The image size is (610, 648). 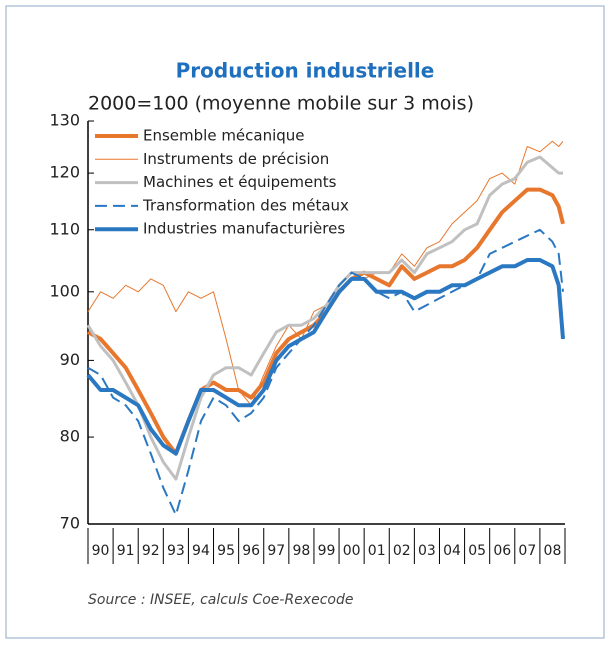 What do you see at coordinates (352, 551) in the screenshot?
I see `x-tick-label: 00` at bounding box center [352, 551].